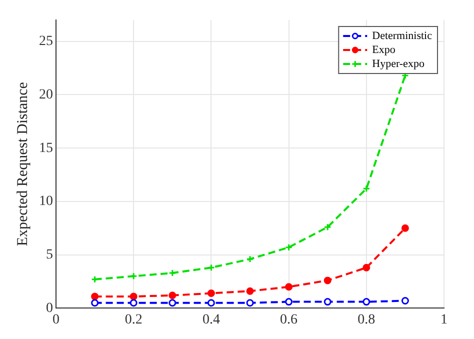  What do you see at coordinates (46, 202) in the screenshot?
I see `y-tick-label: 10` at bounding box center [46, 202].